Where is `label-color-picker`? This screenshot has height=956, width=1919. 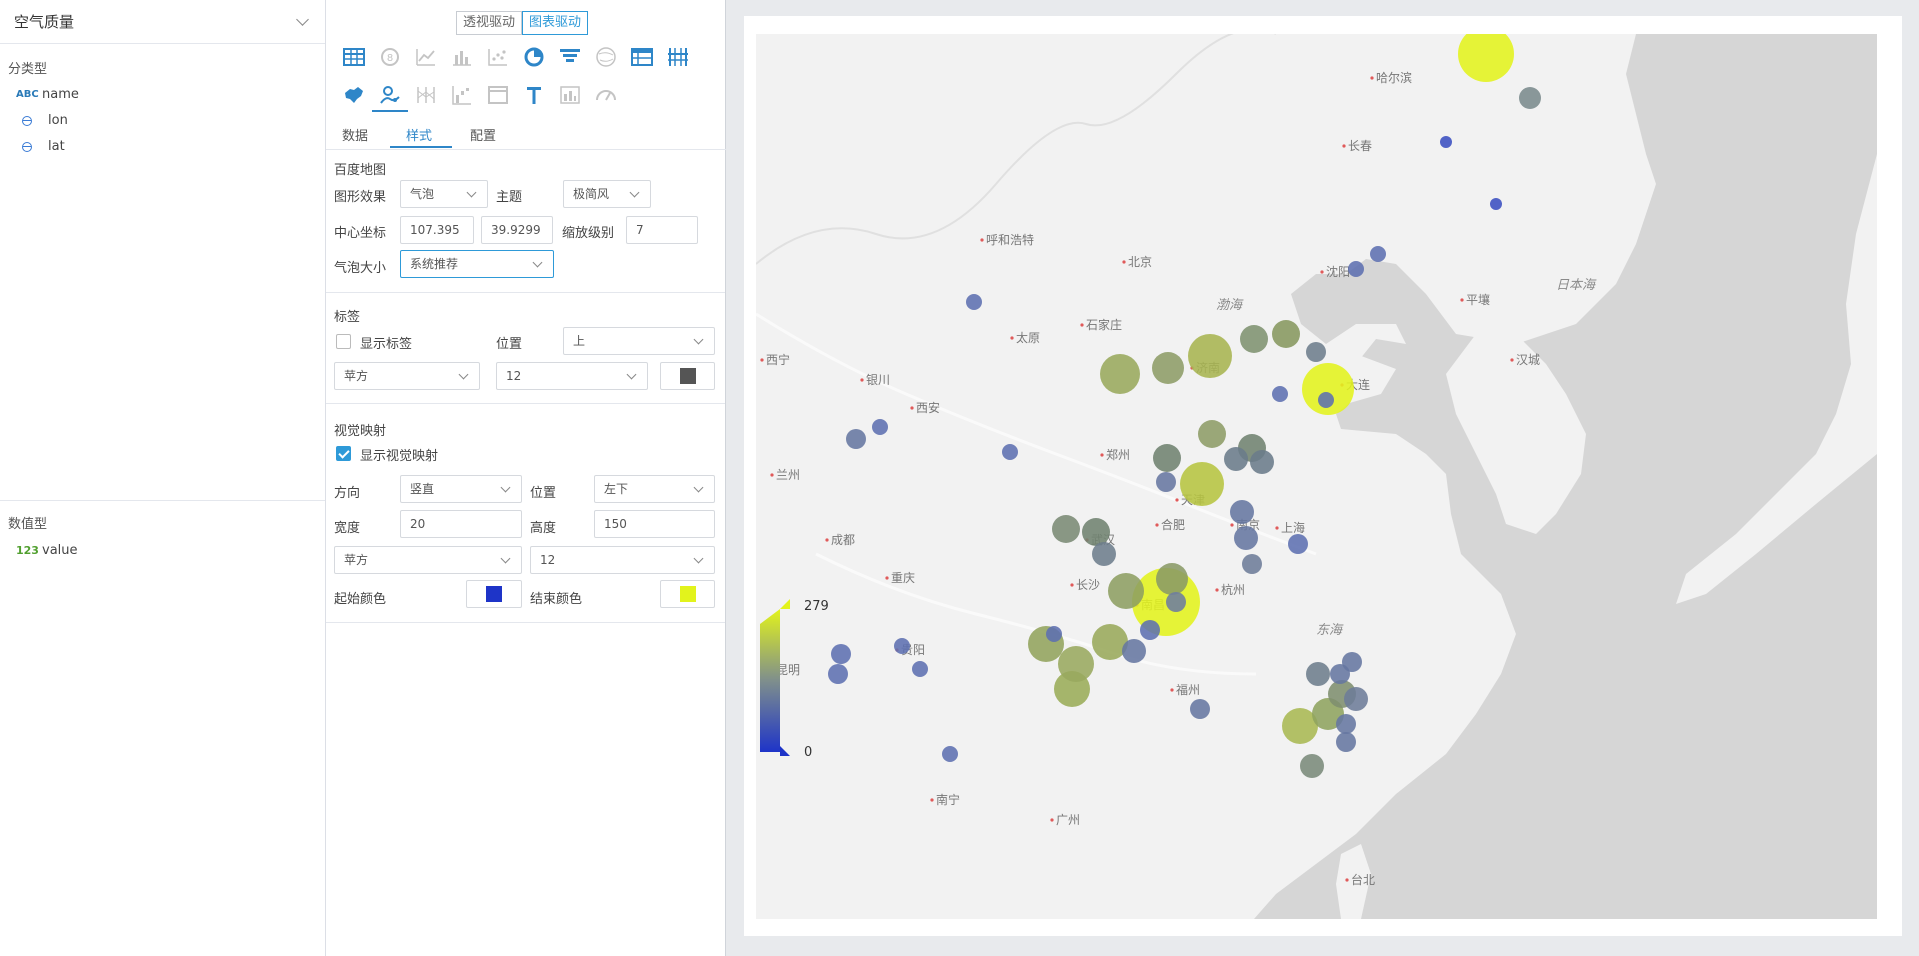
label-color-picker is located at coordinates (687, 376).